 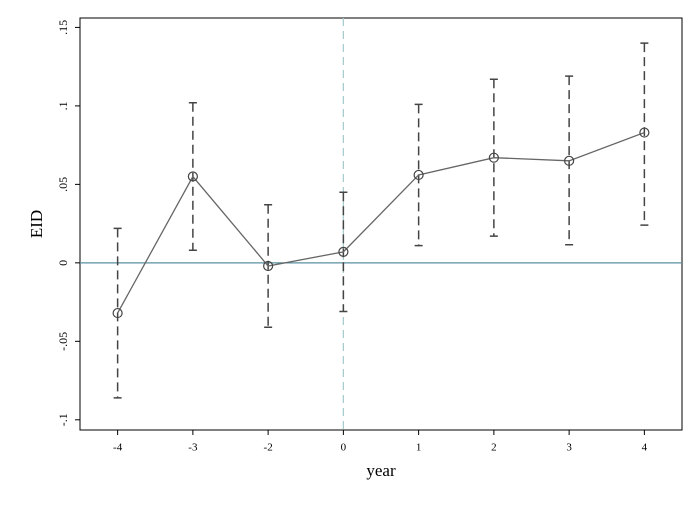 What do you see at coordinates (193, 448) in the screenshot?
I see `x-tick-label: -3` at bounding box center [193, 448].